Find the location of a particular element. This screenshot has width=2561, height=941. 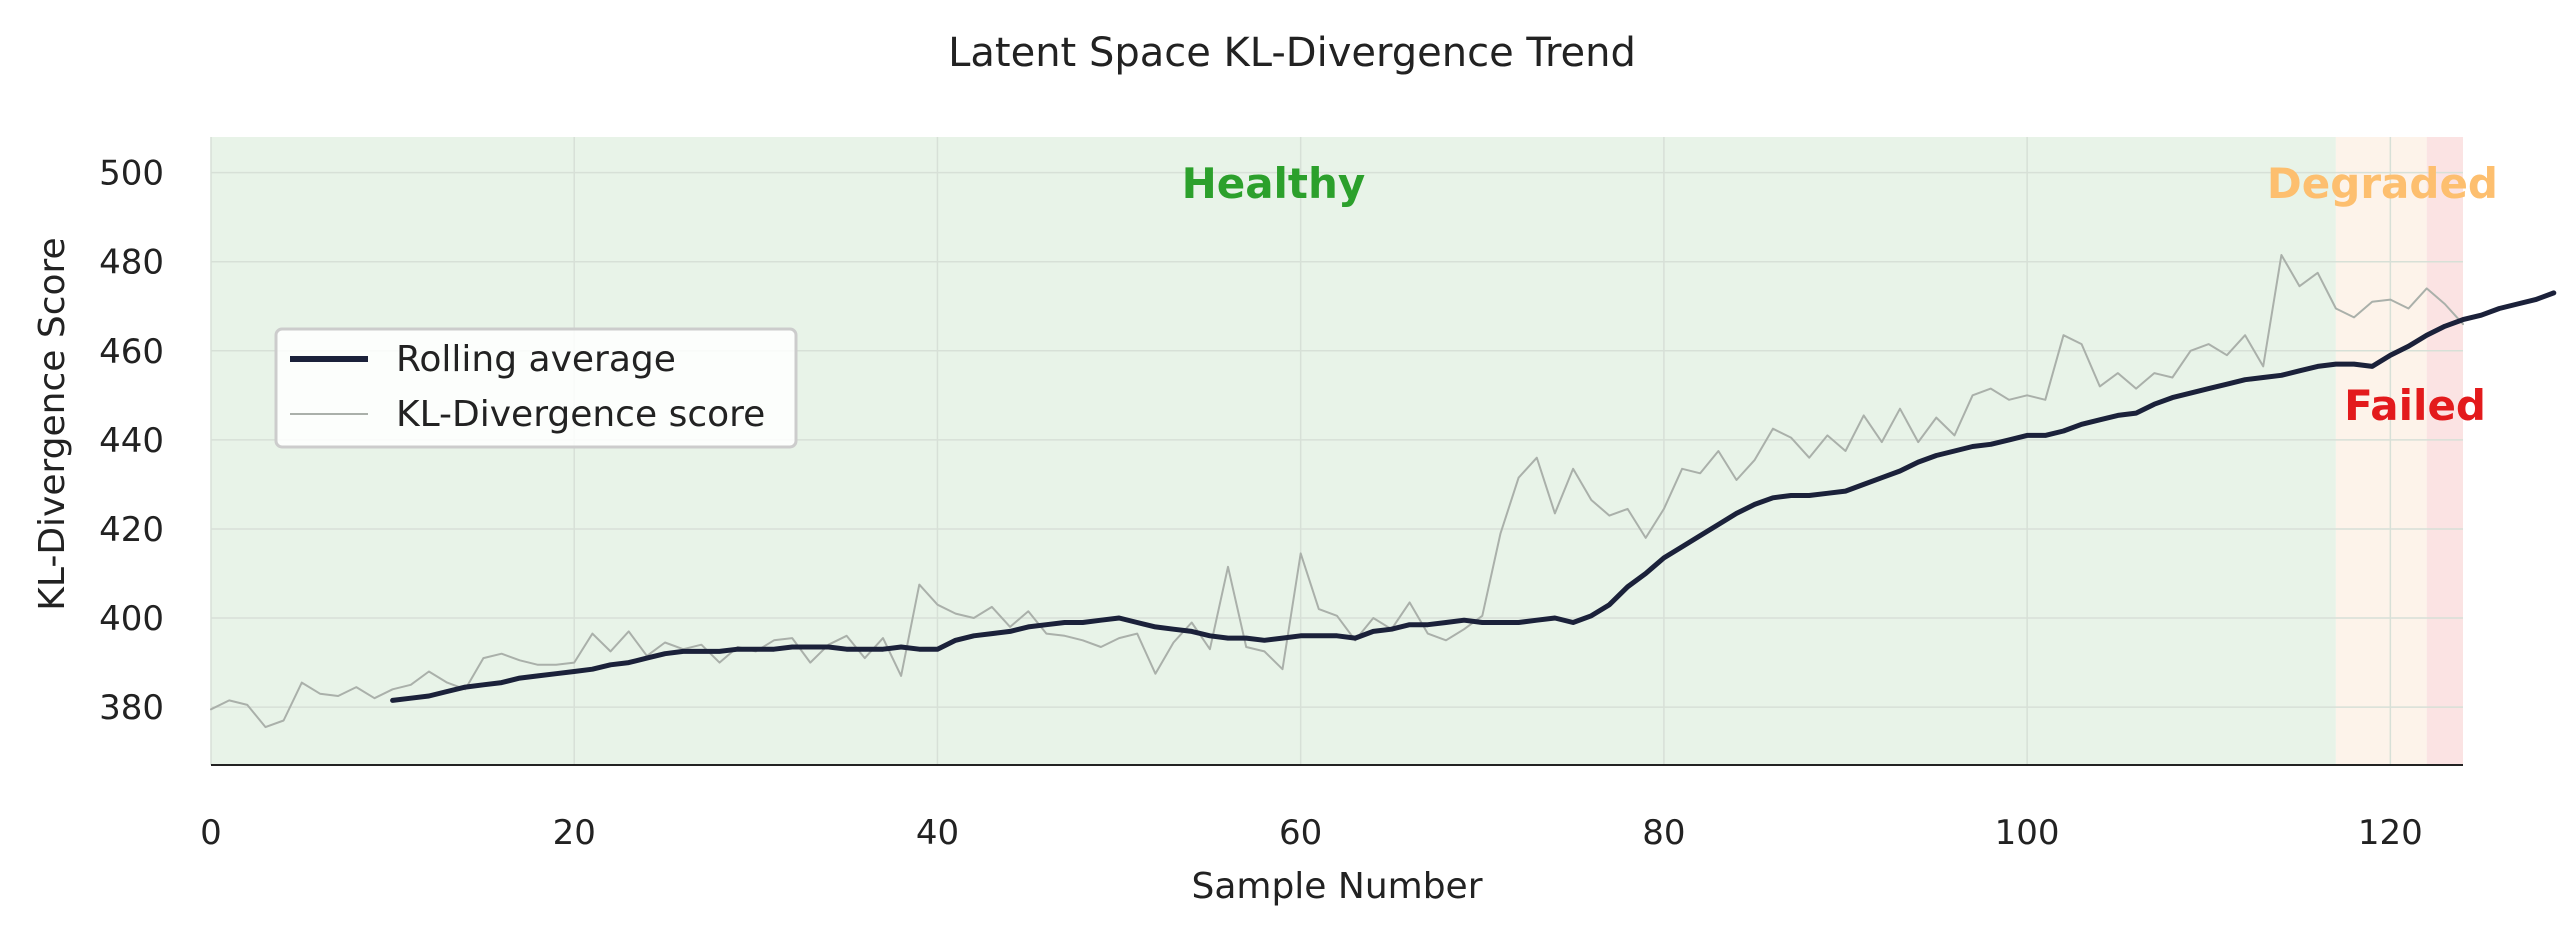

y-tick-label: 460 is located at coordinates (131, 352).